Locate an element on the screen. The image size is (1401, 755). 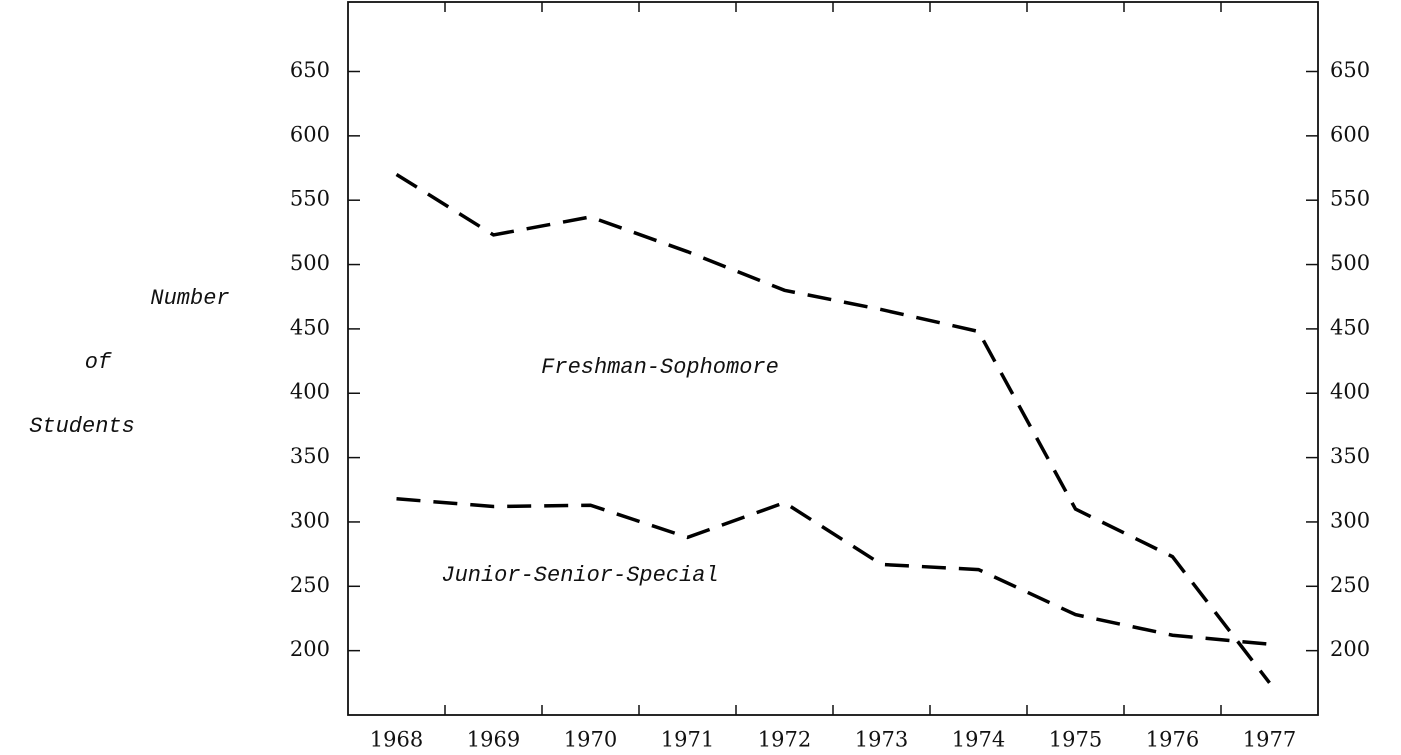
x-tick-label: 1974 is located at coordinates (978, 740).